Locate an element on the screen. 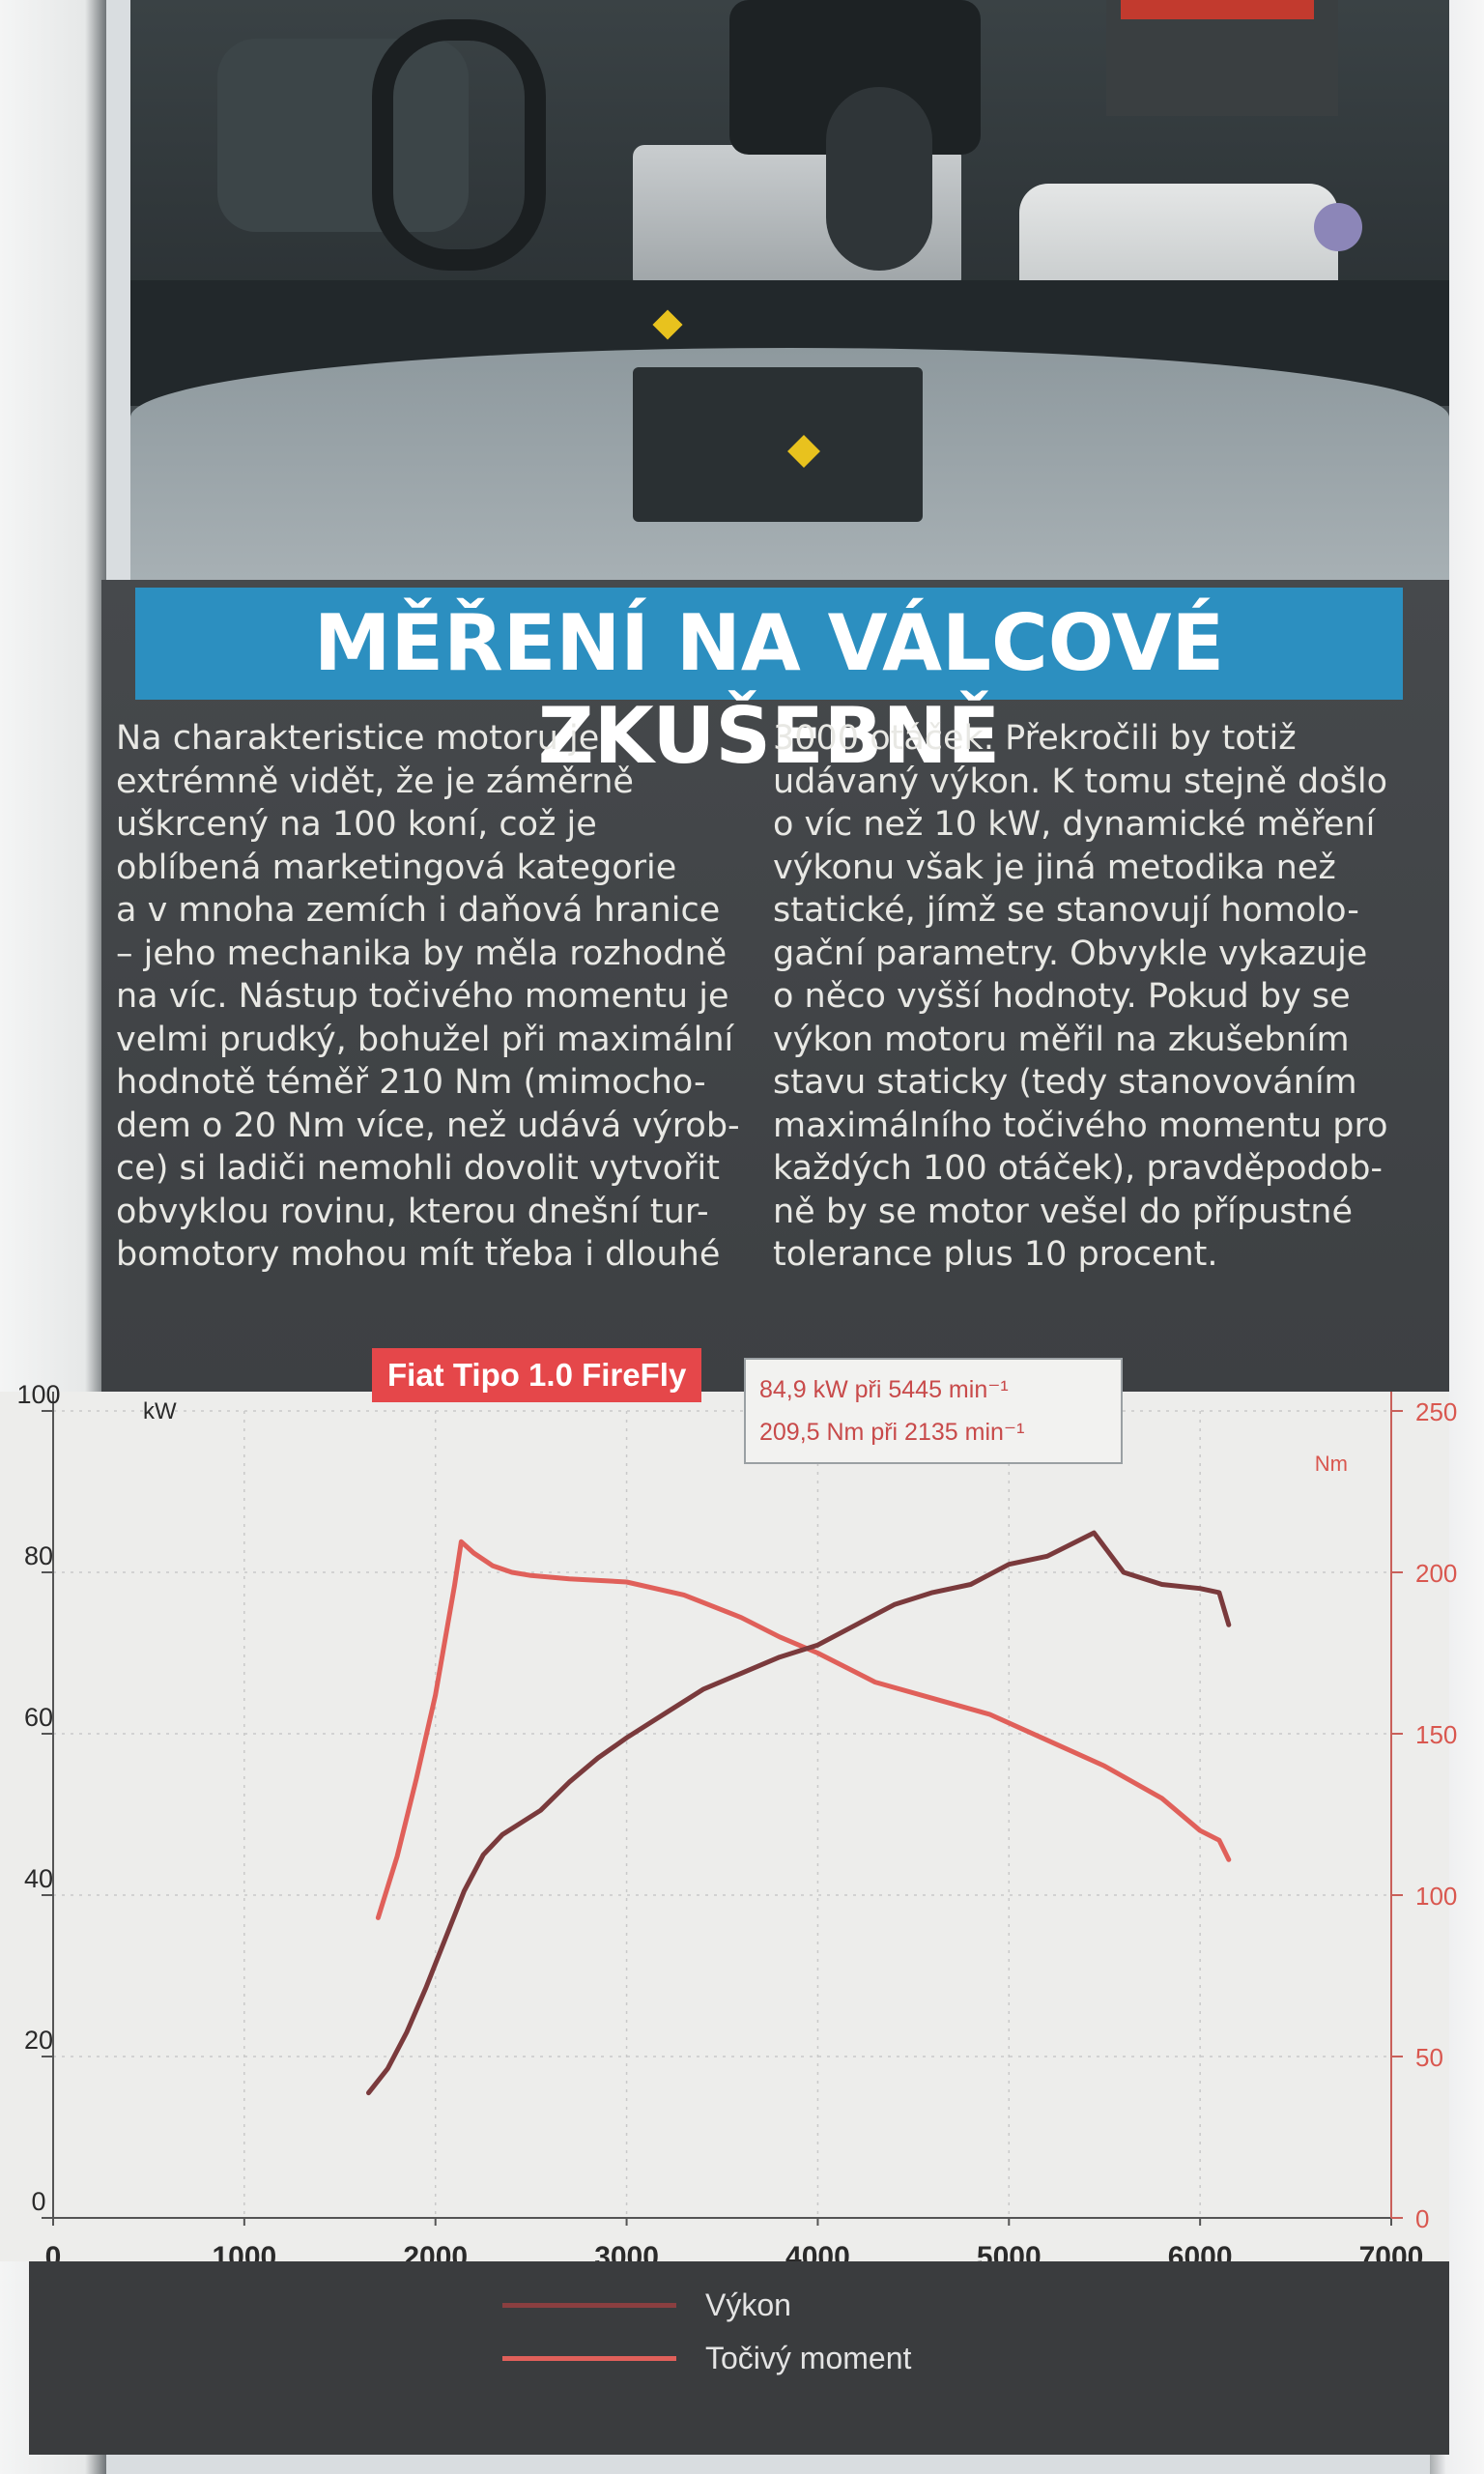  article-heading: MĚŘENÍ NA VÁLCOVÉ ZKUŠEBNĚ is located at coordinates (769, 689).